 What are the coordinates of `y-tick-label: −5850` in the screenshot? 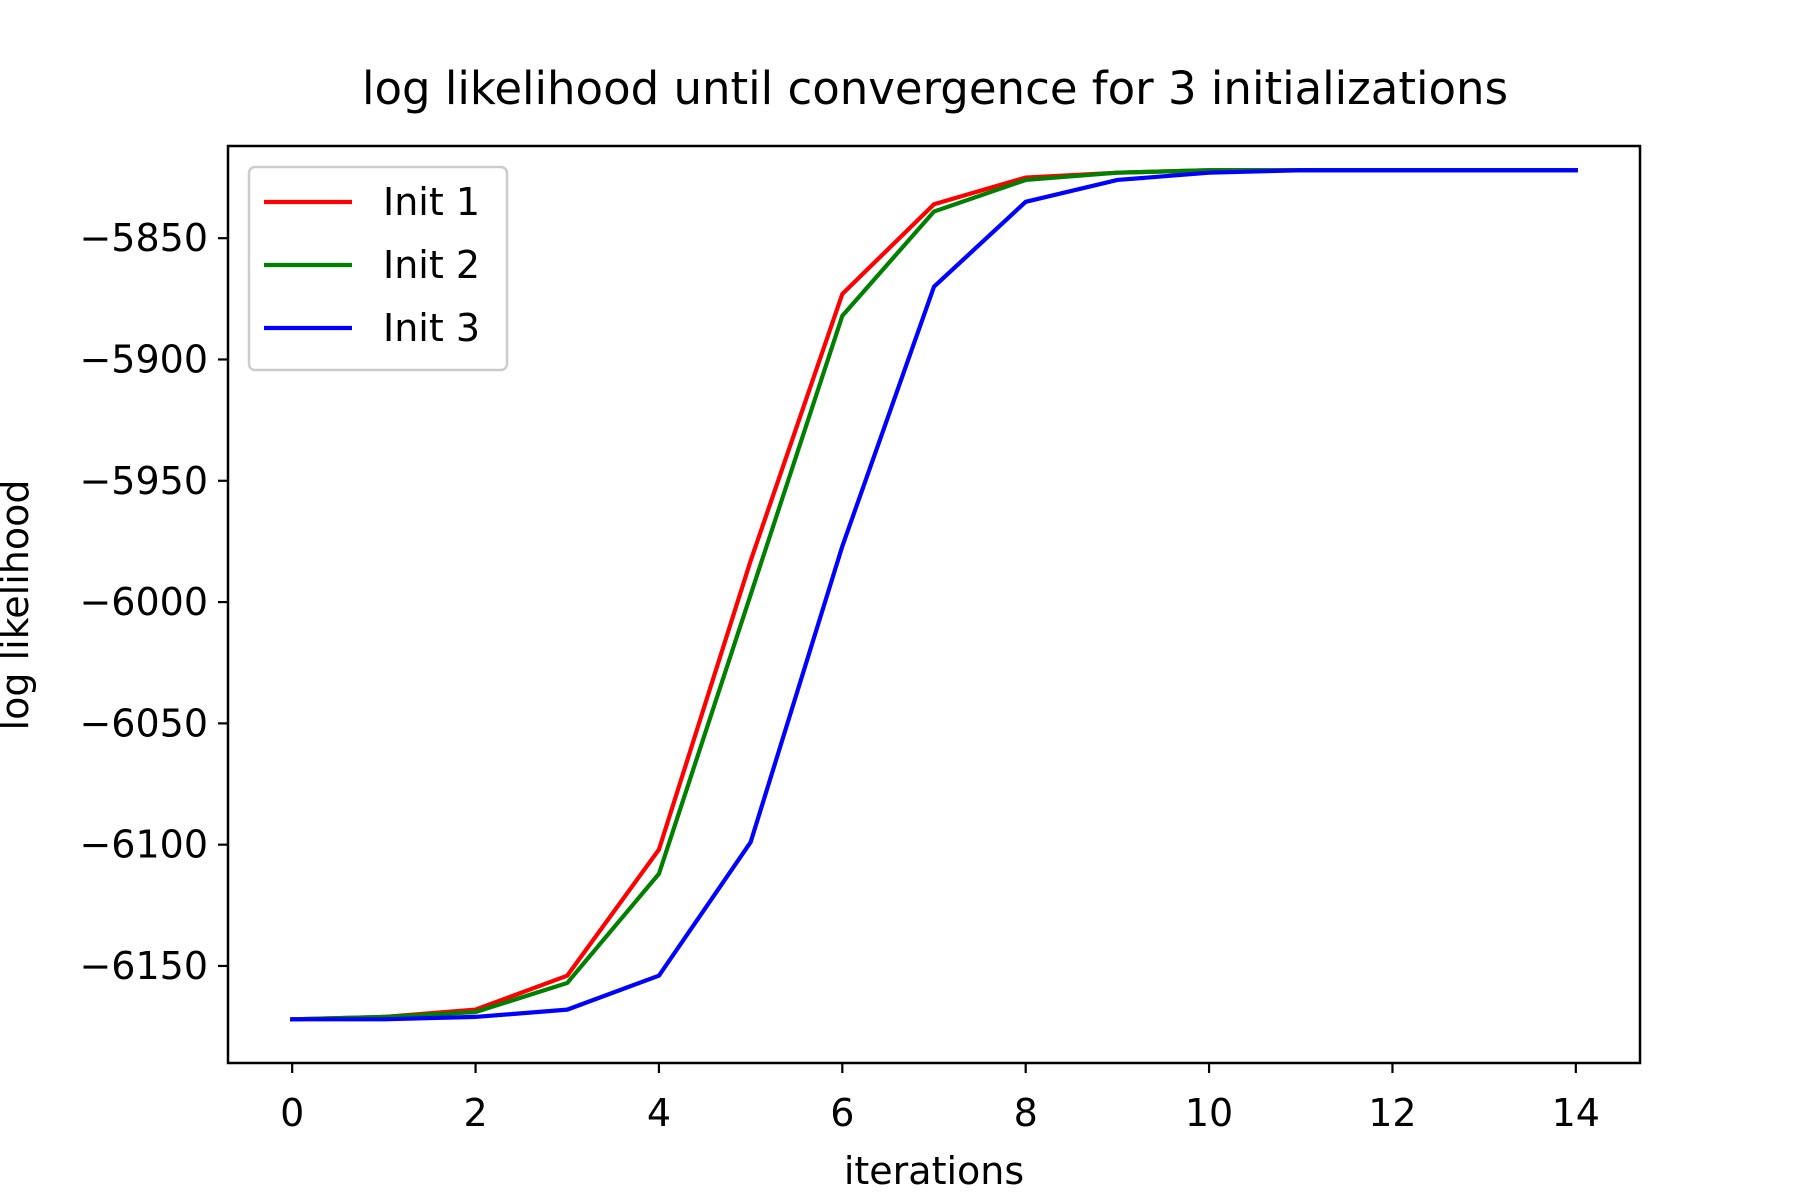 It's located at (143, 238).